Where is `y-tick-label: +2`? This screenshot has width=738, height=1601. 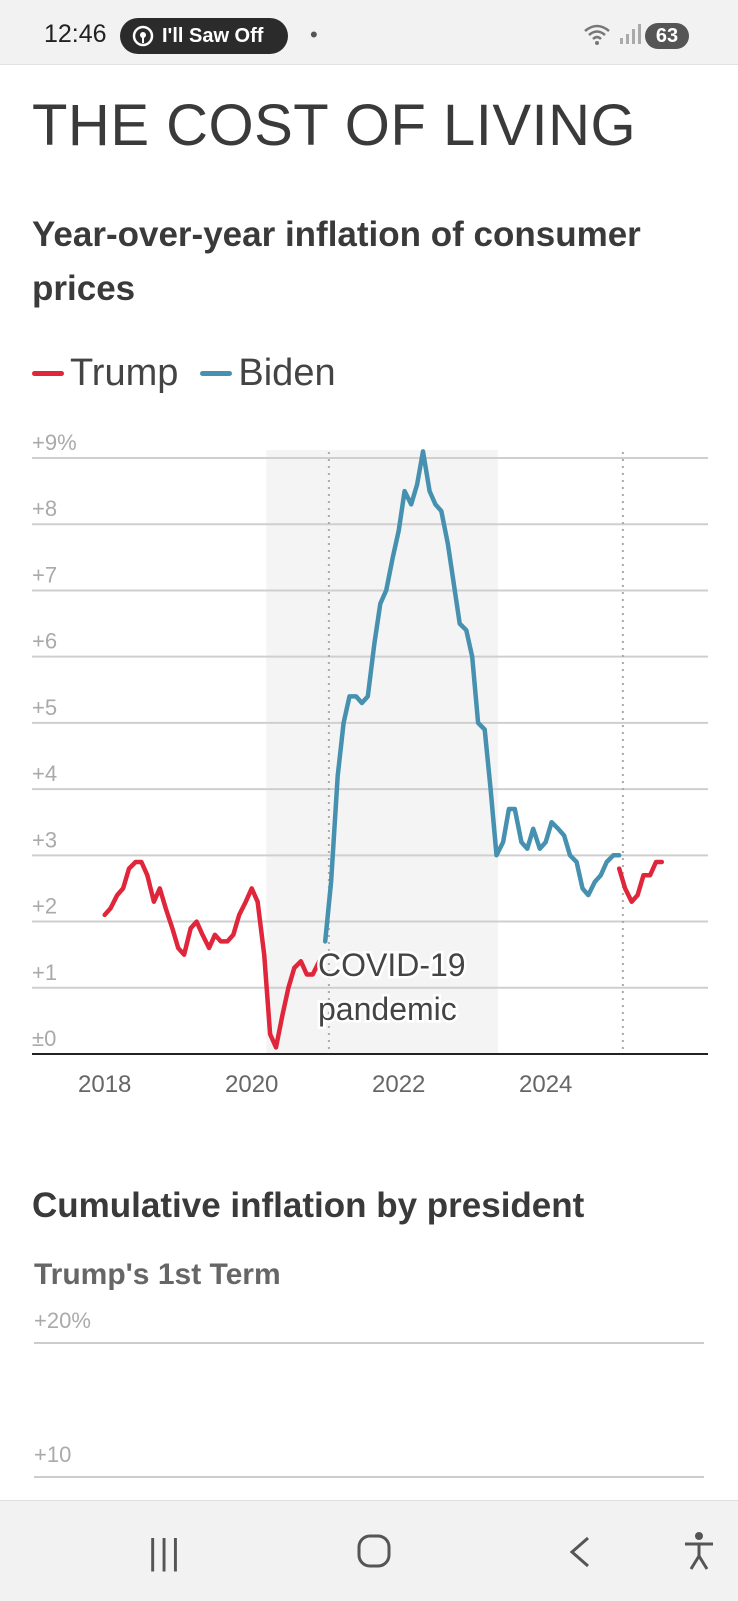
y-tick-label: +2 is located at coordinates (44, 906).